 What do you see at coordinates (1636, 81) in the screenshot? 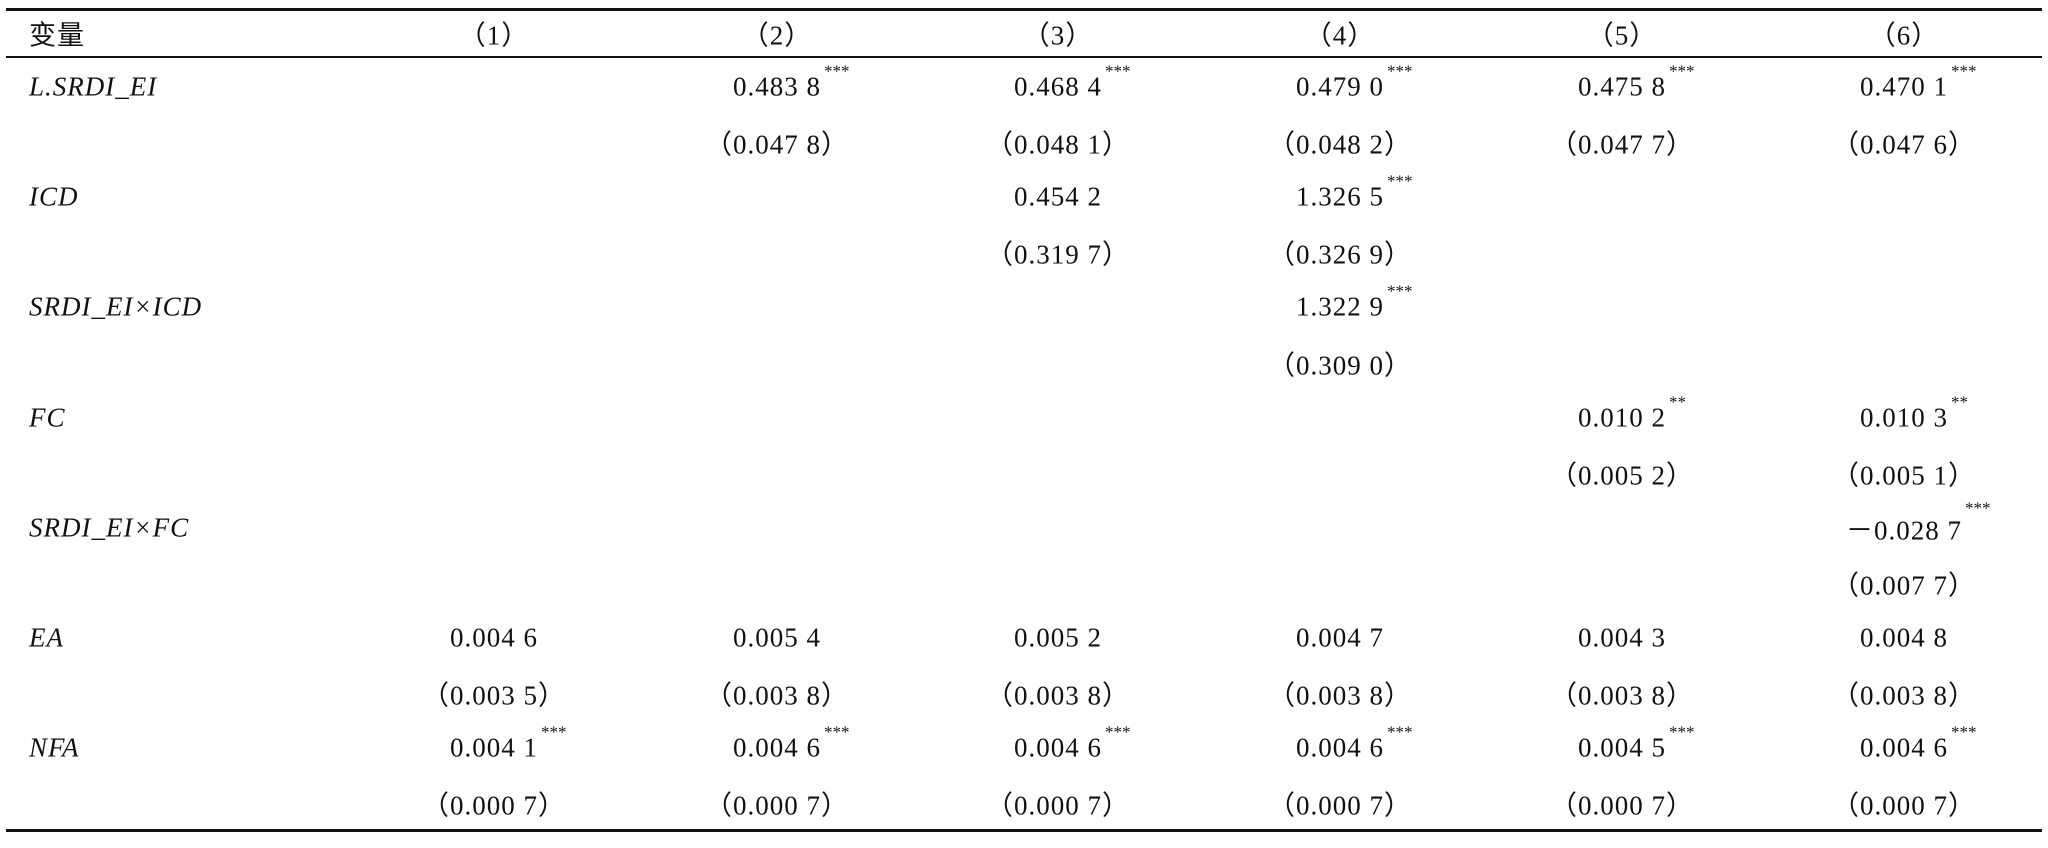
I see `cell-value: 0.475 8 ***` at bounding box center [1636, 81].